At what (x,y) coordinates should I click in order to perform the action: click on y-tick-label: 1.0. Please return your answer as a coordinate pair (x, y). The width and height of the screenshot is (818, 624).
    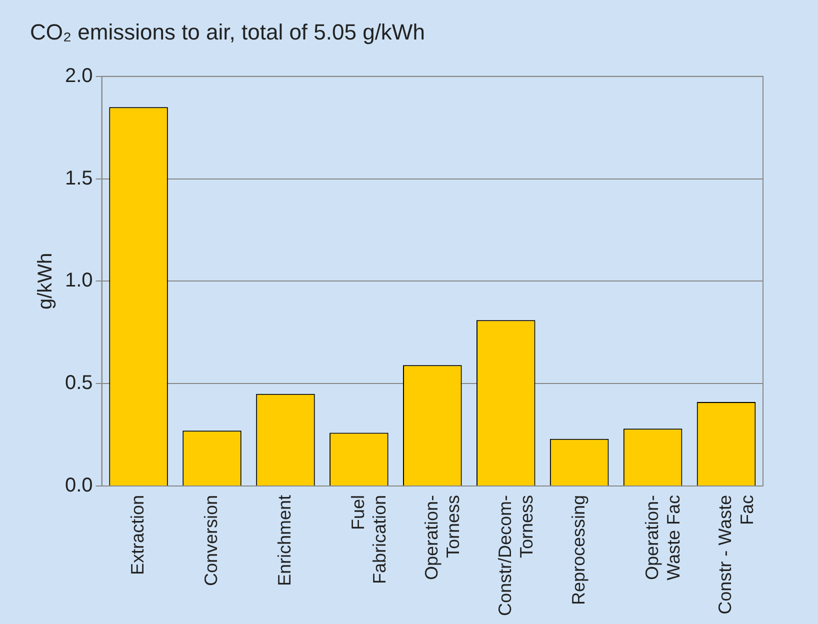
    Looking at the image, I should click on (78, 281).